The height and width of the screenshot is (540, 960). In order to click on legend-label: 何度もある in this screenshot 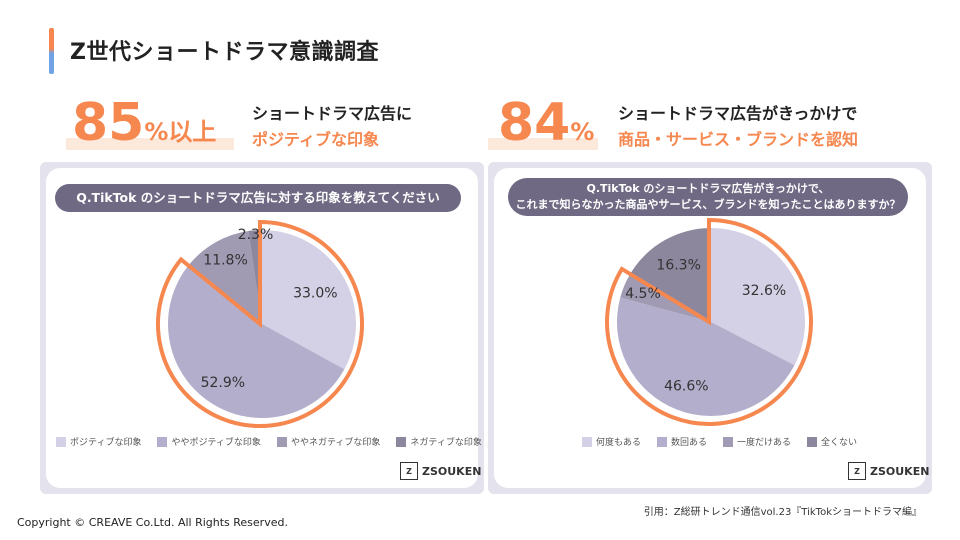, I will do `click(619, 443)`.